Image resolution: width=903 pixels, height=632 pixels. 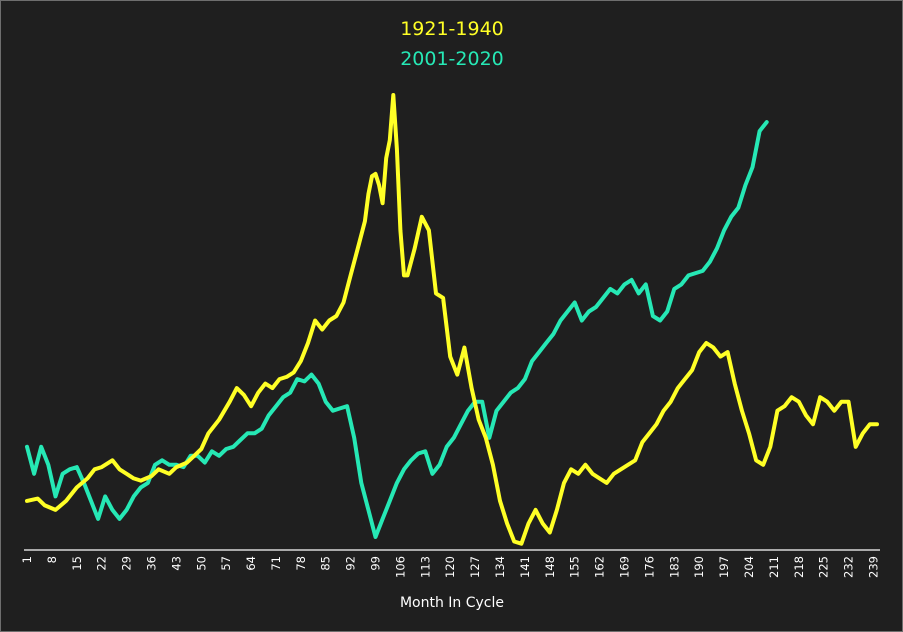 What do you see at coordinates (127, 563) in the screenshot?
I see `x-tick-label: 29` at bounding box center [127, 563].